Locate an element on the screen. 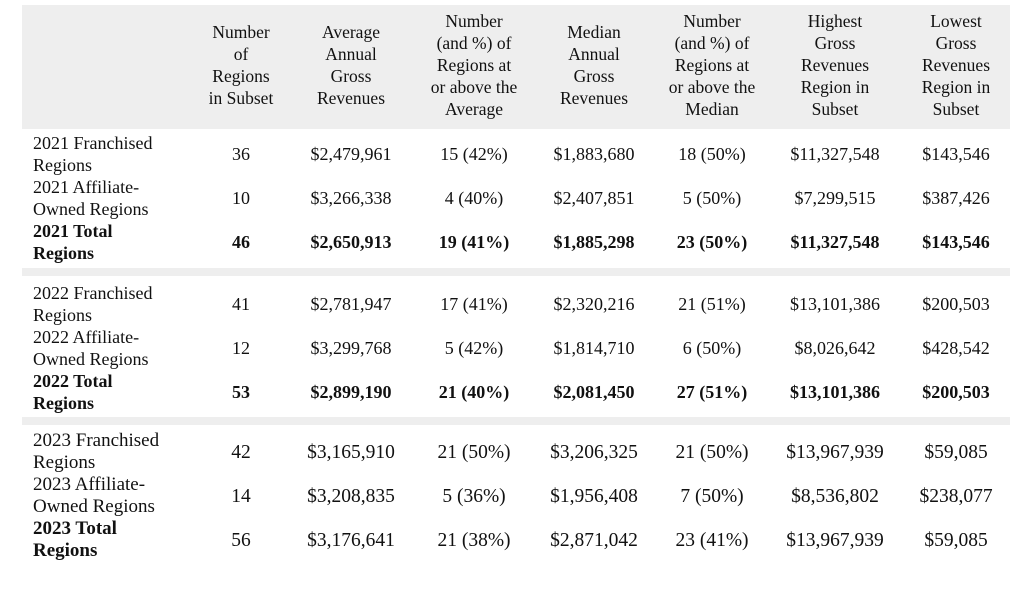 This screenshot has height=601, width=1024. column-header-4: Median Annual Gross Revenues is located at coordinates (594, 65).